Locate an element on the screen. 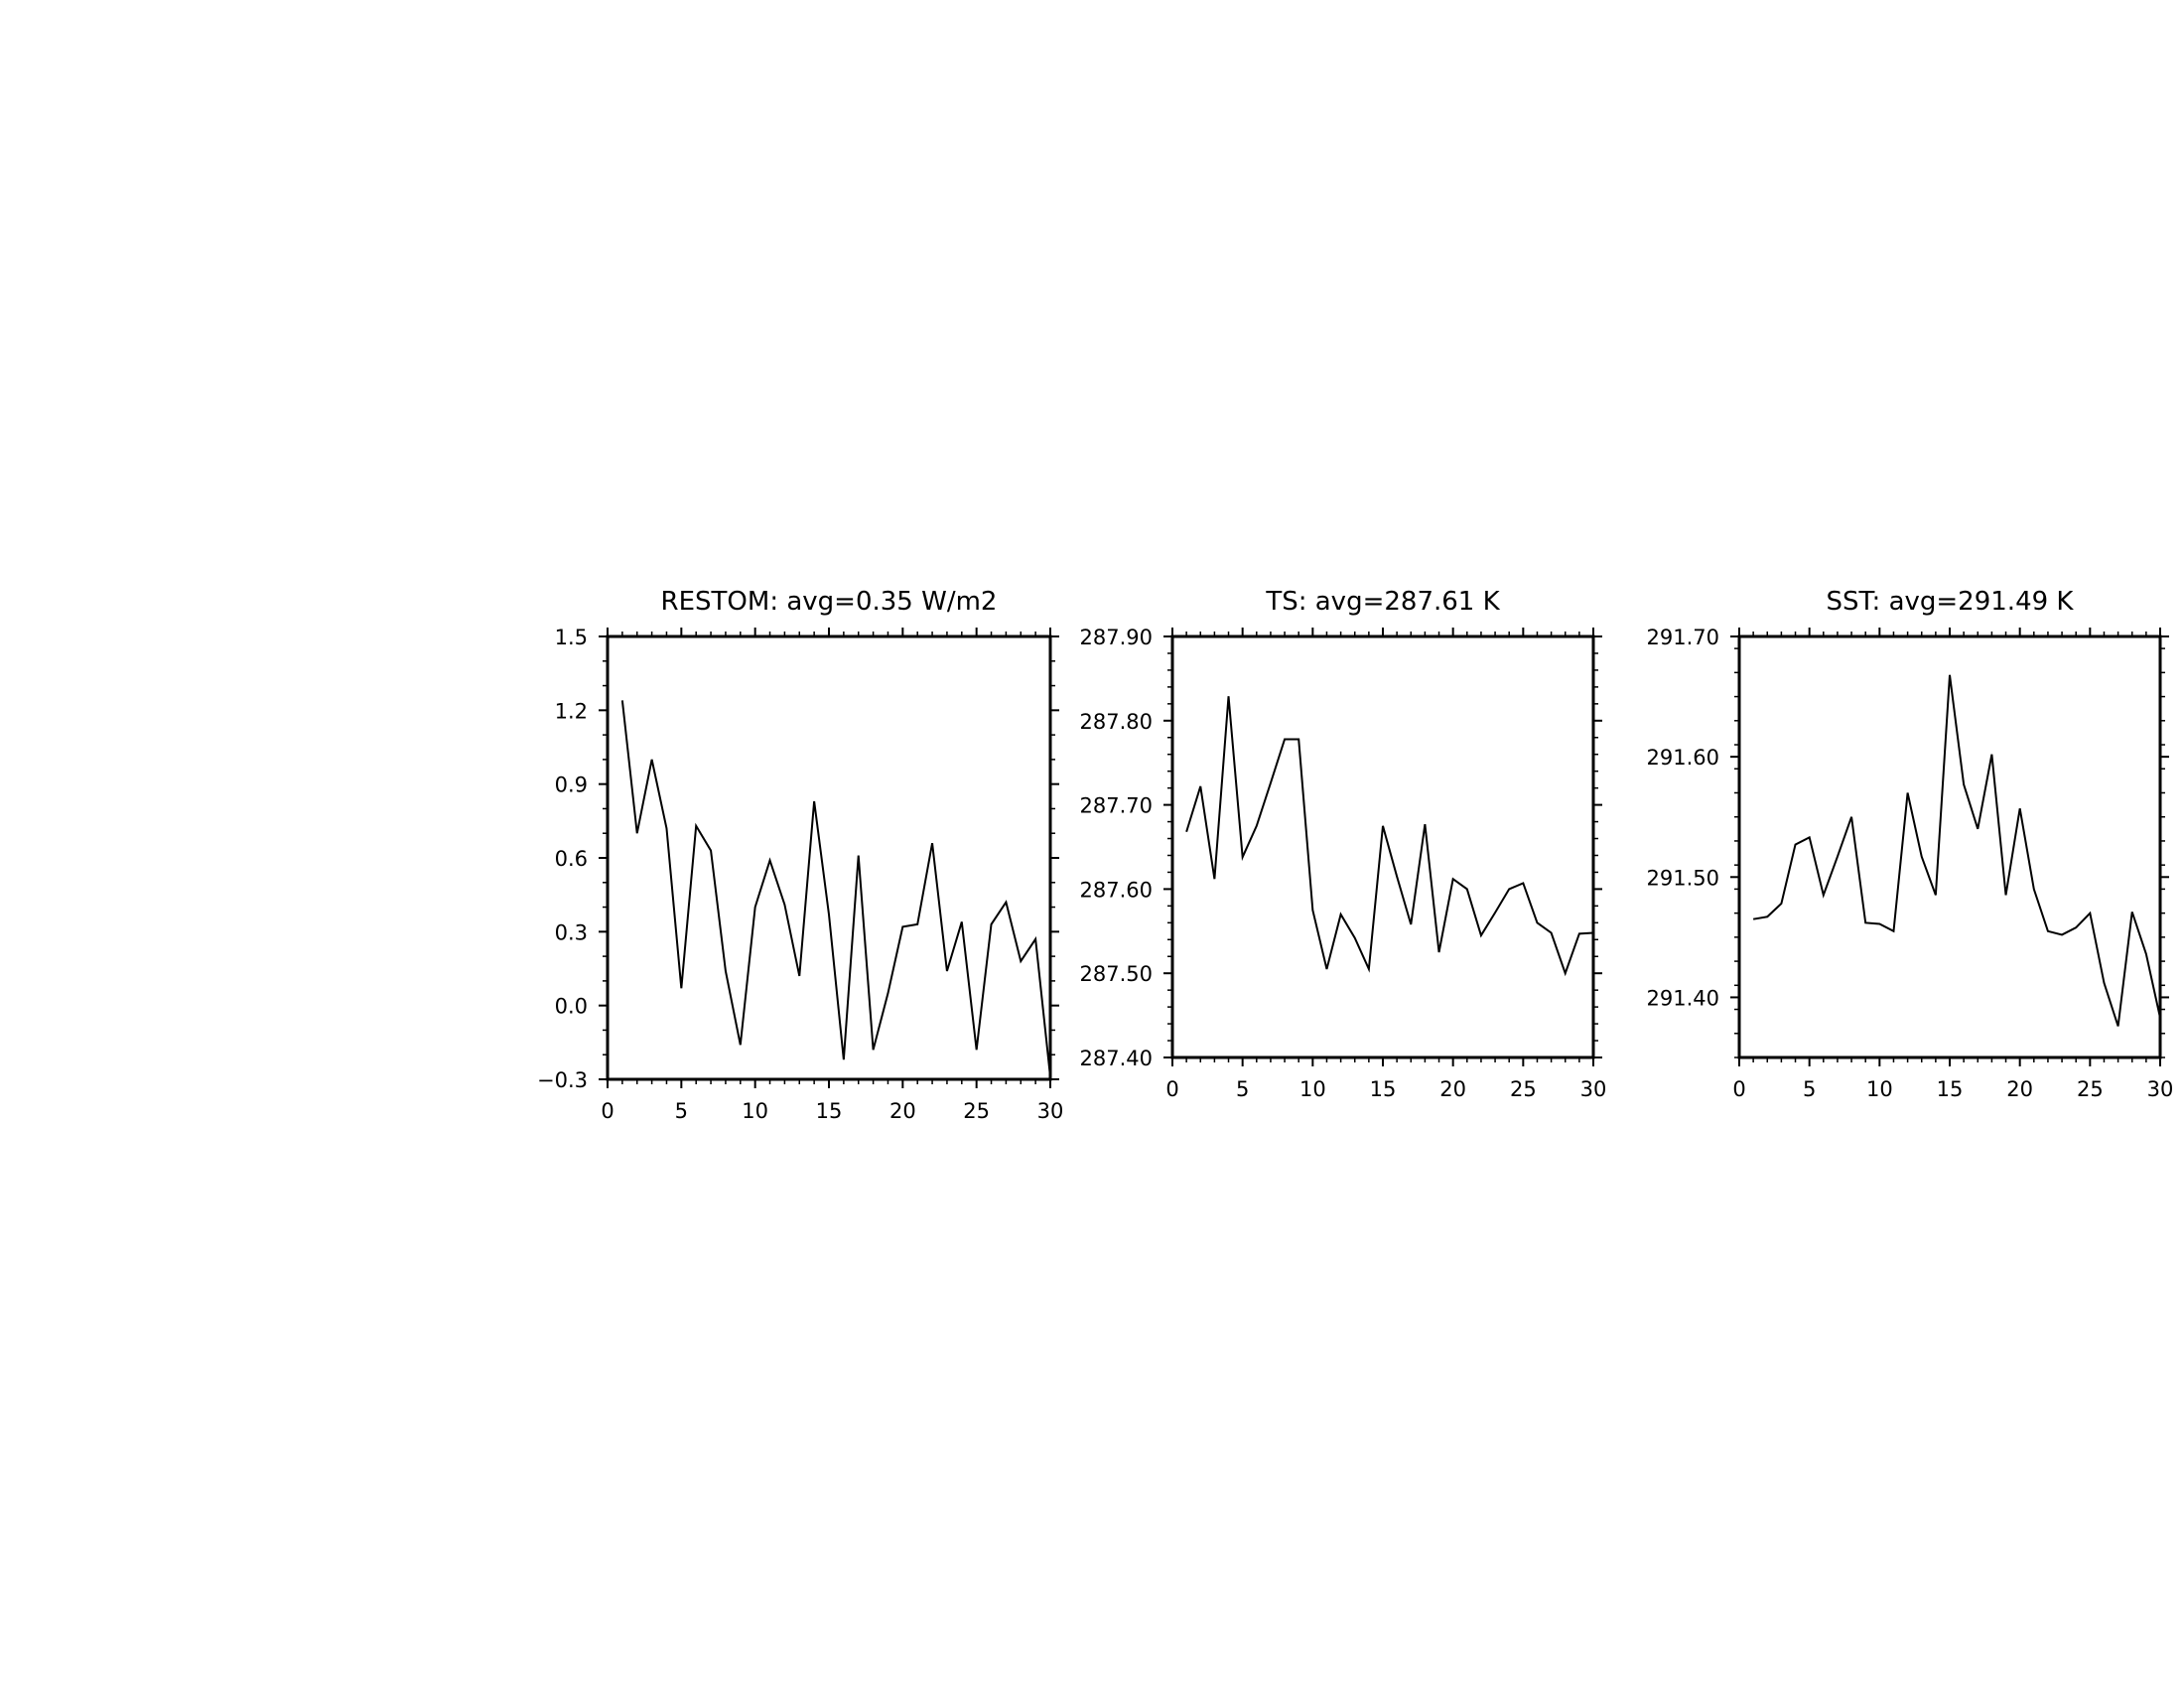 The width and height of the screenshot is (2184, 1688). panel-title: SST: avg=291.49 K is located at coordinates (1951, 602).